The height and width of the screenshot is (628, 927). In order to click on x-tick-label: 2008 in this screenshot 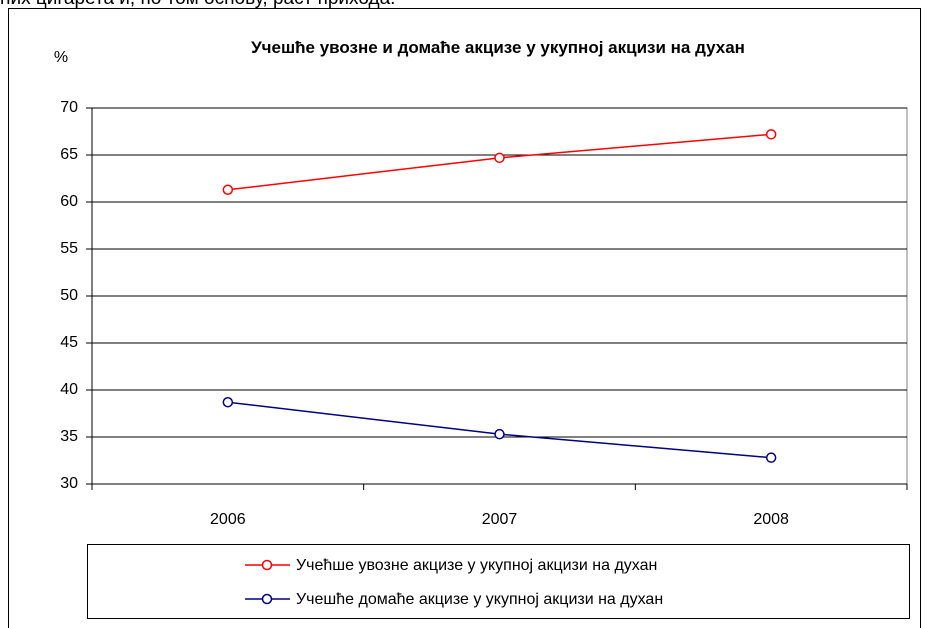, I will do `click(771, 519)`.